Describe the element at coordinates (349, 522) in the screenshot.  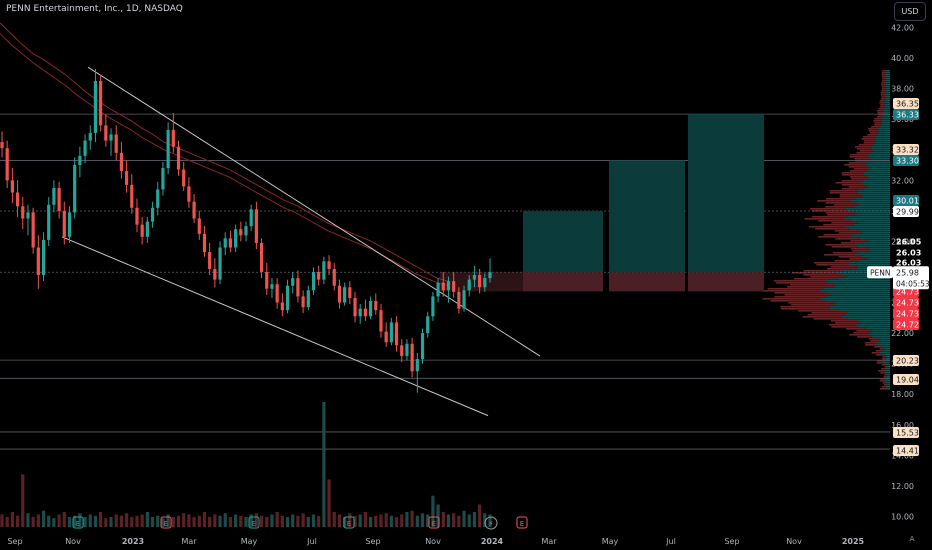
I see `earnings-marker` at that location.